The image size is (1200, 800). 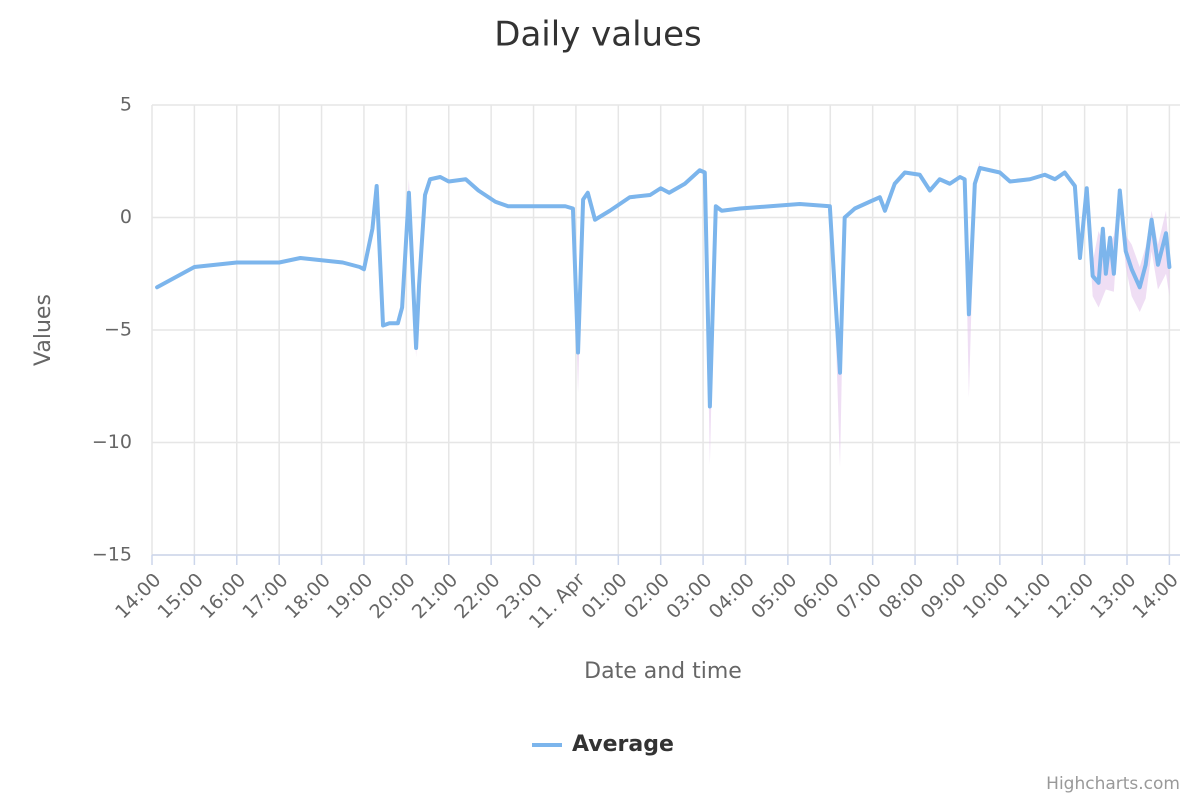 What do you see at coordinates (604, 596) in the screenshot?
I see `x-tick-label: 01:00` at bounding box center [604, 596].